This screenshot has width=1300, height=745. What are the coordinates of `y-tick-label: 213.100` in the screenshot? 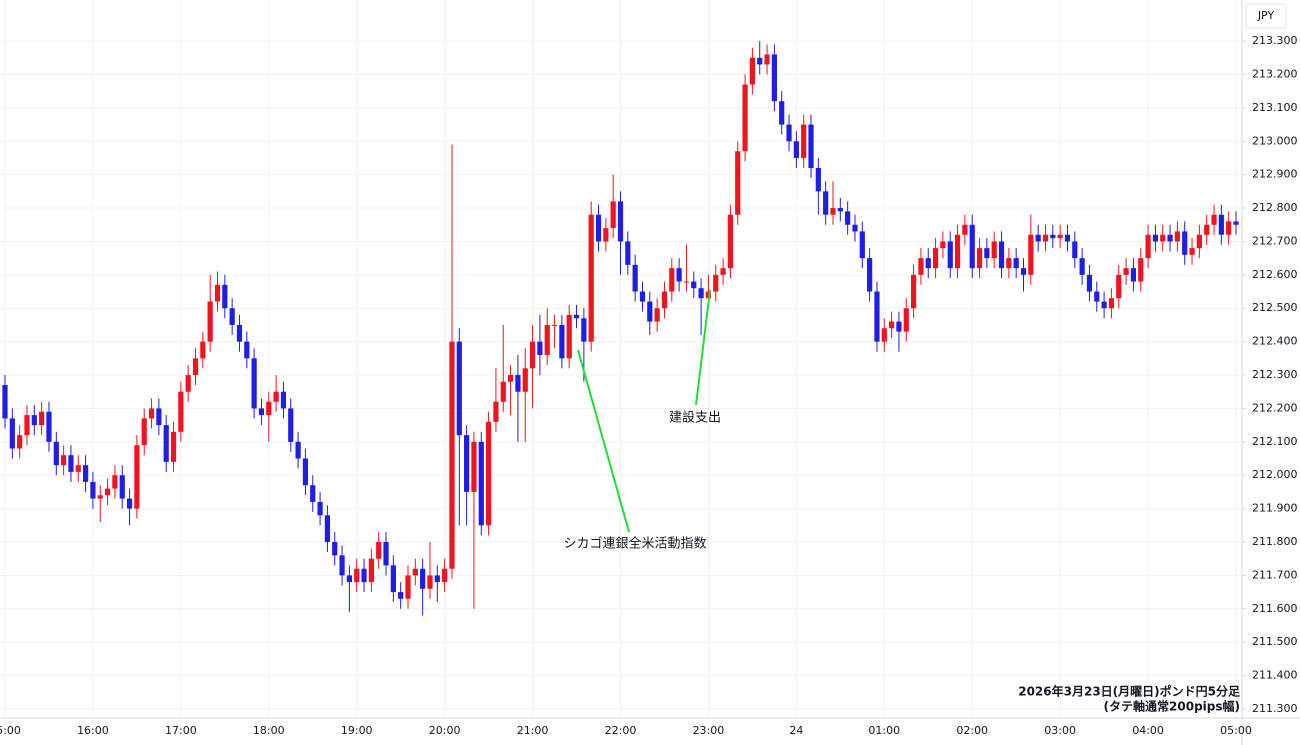 It's located at (1275, 107).